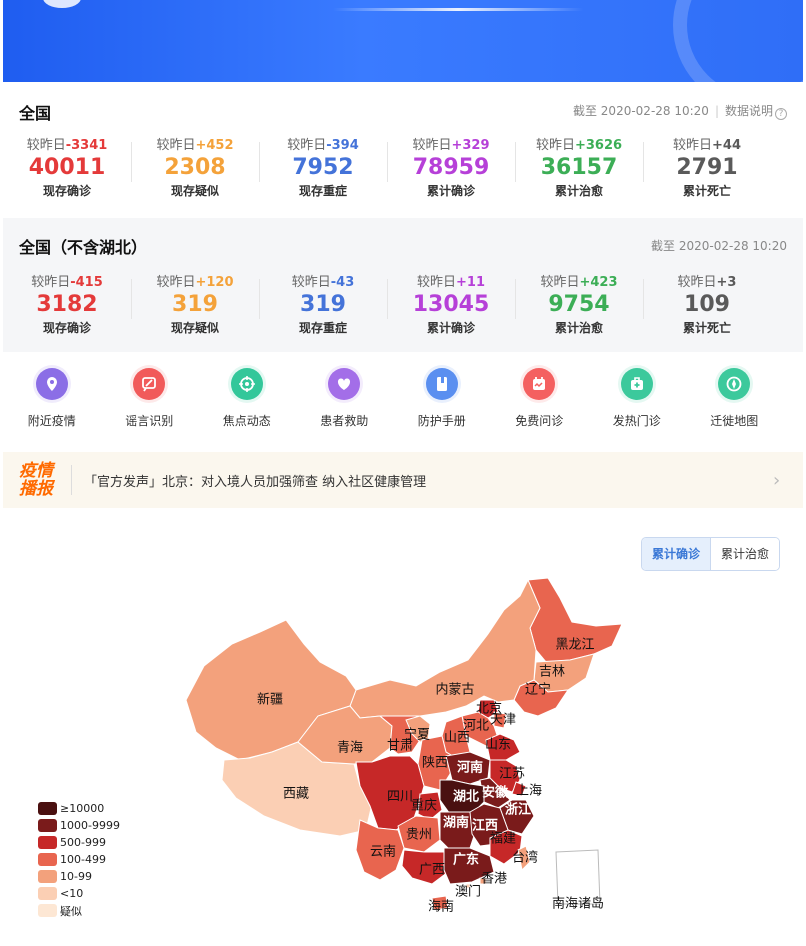 Image resolution: width=806 pixels, height=946 pixels. What do you see at coordinates (777, 480) in the screenshot?
I see `chevron-right-icon: ›` at bounding box center [777, 480].